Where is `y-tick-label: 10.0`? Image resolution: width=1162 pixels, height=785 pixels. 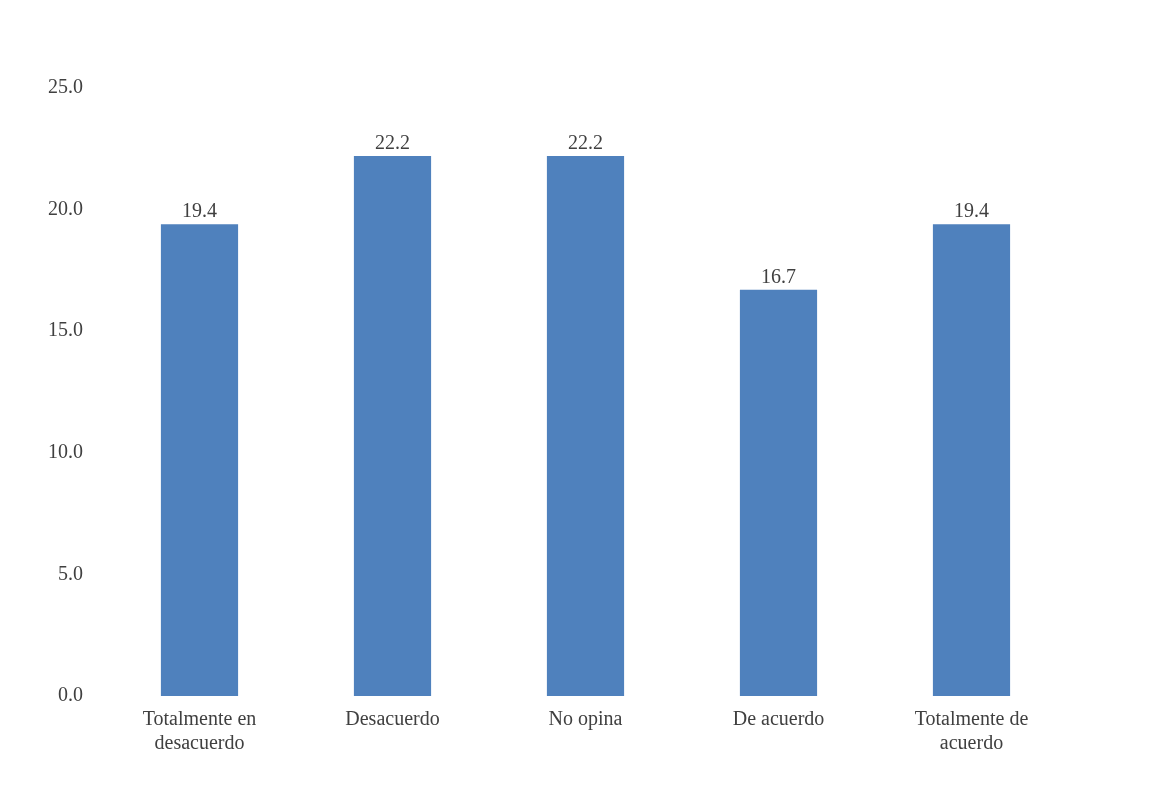
y-tick-label: 10.0 is located at coordinates (65, 451).